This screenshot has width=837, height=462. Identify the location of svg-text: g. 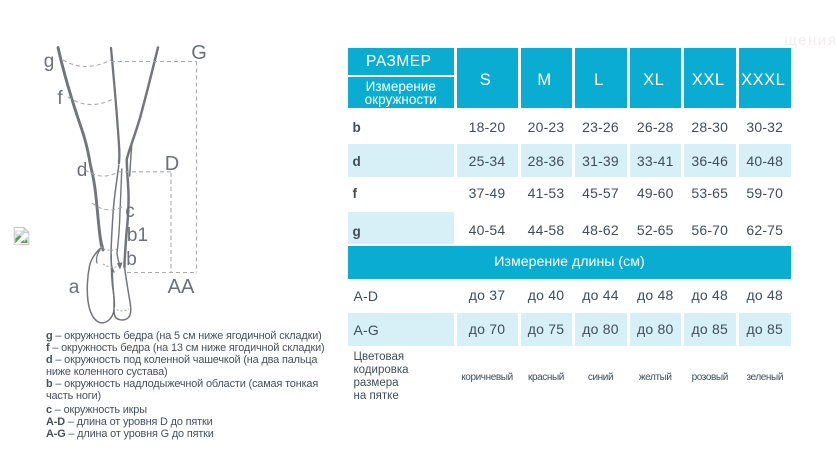
(49, 61).